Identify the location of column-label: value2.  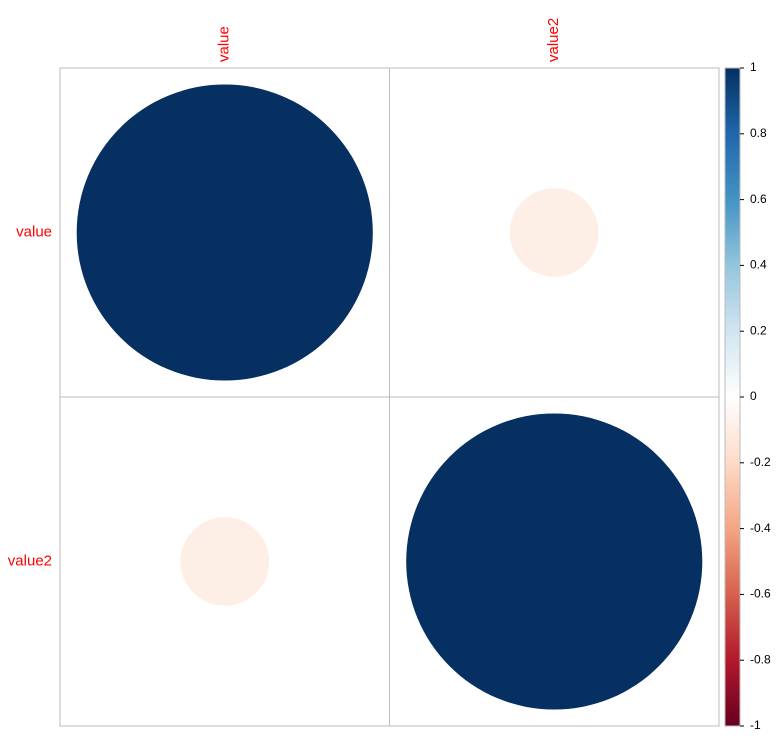
(553, 40).